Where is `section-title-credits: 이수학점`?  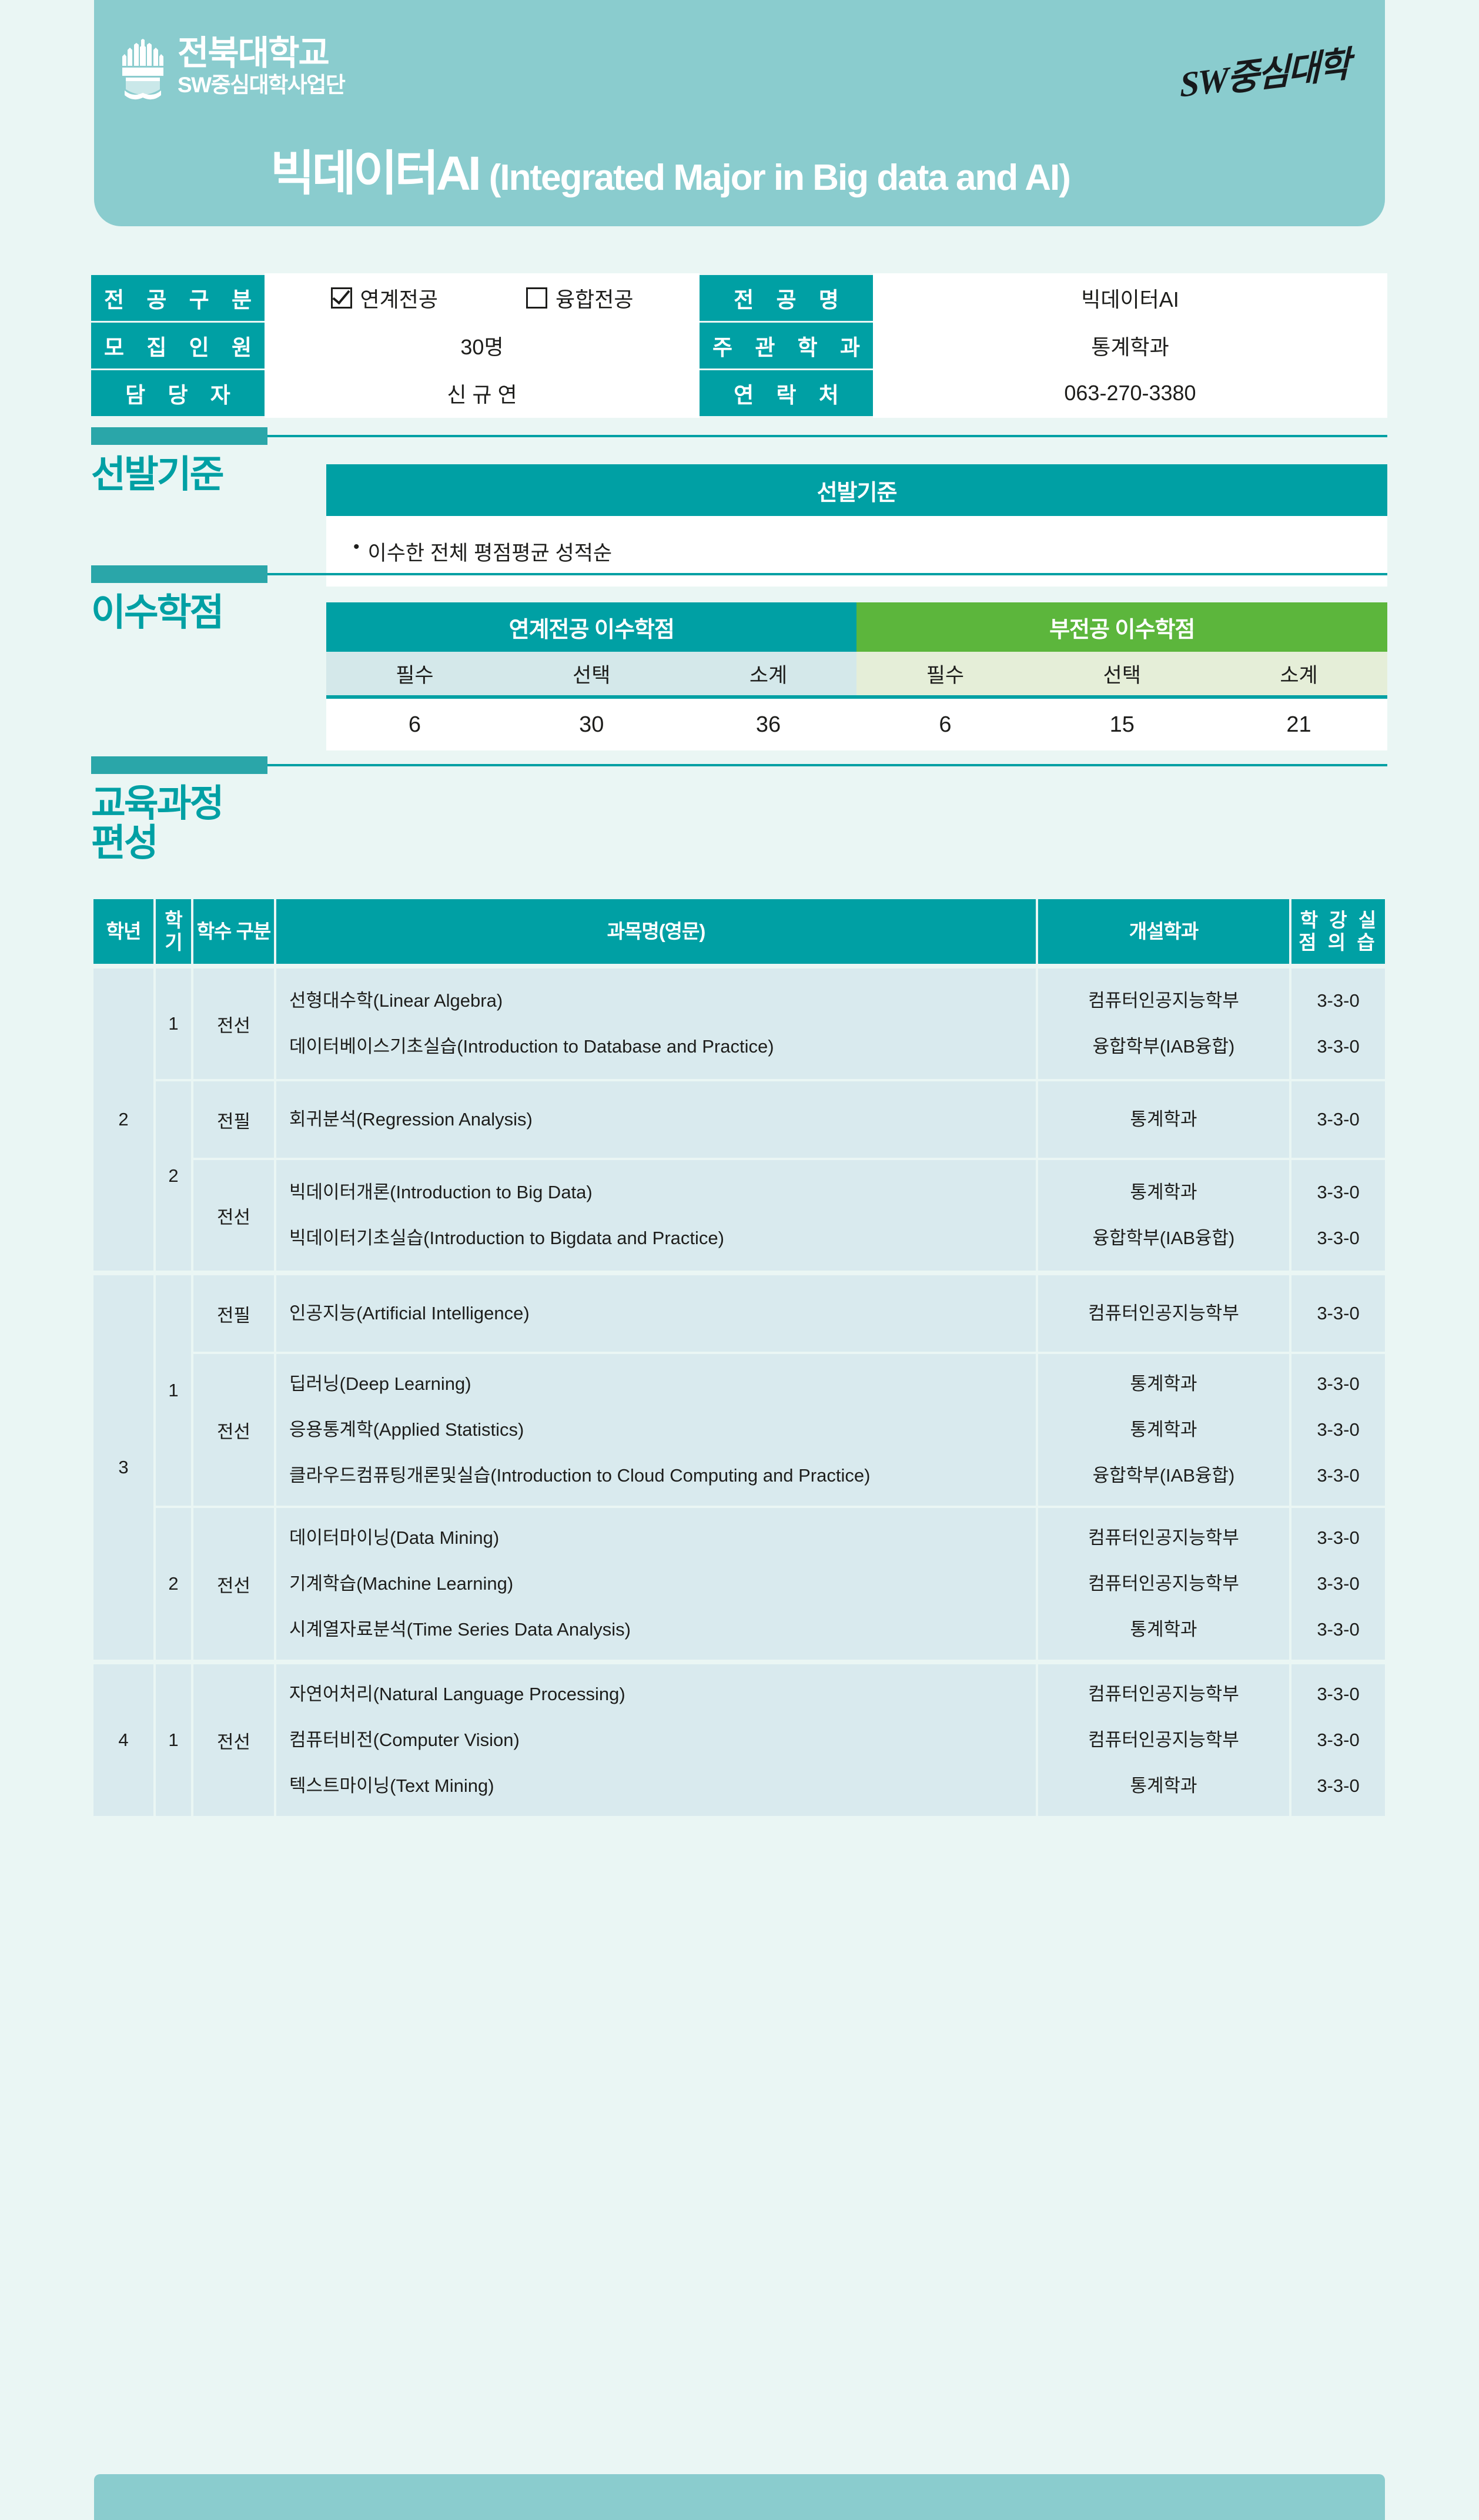
section-title-credits: 이수학점 is located at coordinates (158, 612).